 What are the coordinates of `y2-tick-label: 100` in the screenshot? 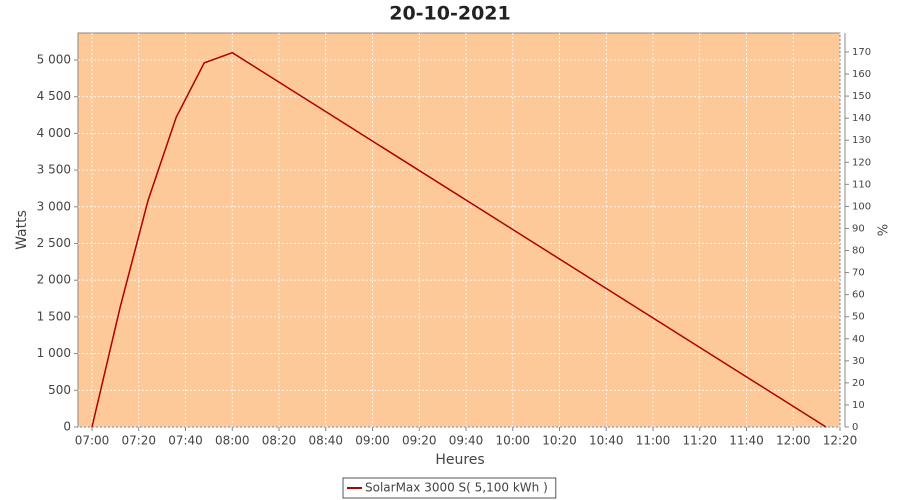 It's located at (861, 206).